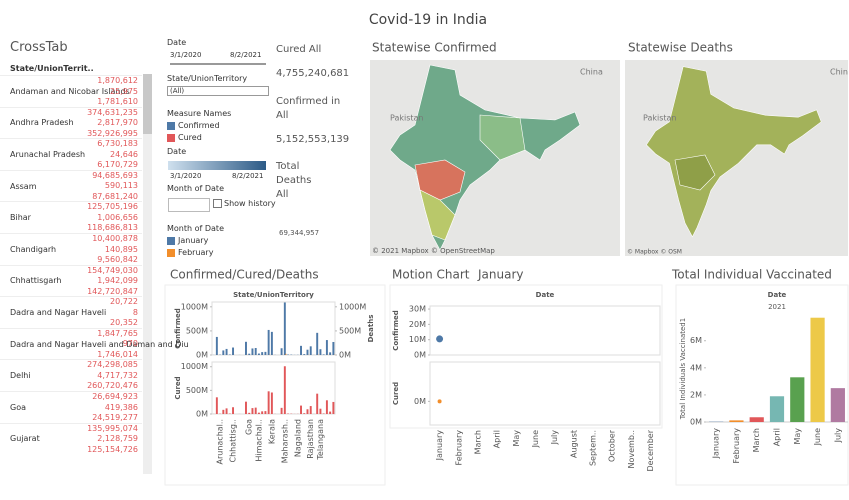  What do you see at coordinates (751, 275) in the screenshot?
I see `chart-title: Total Individual Vaccinated` at bounding box center [751, 275].